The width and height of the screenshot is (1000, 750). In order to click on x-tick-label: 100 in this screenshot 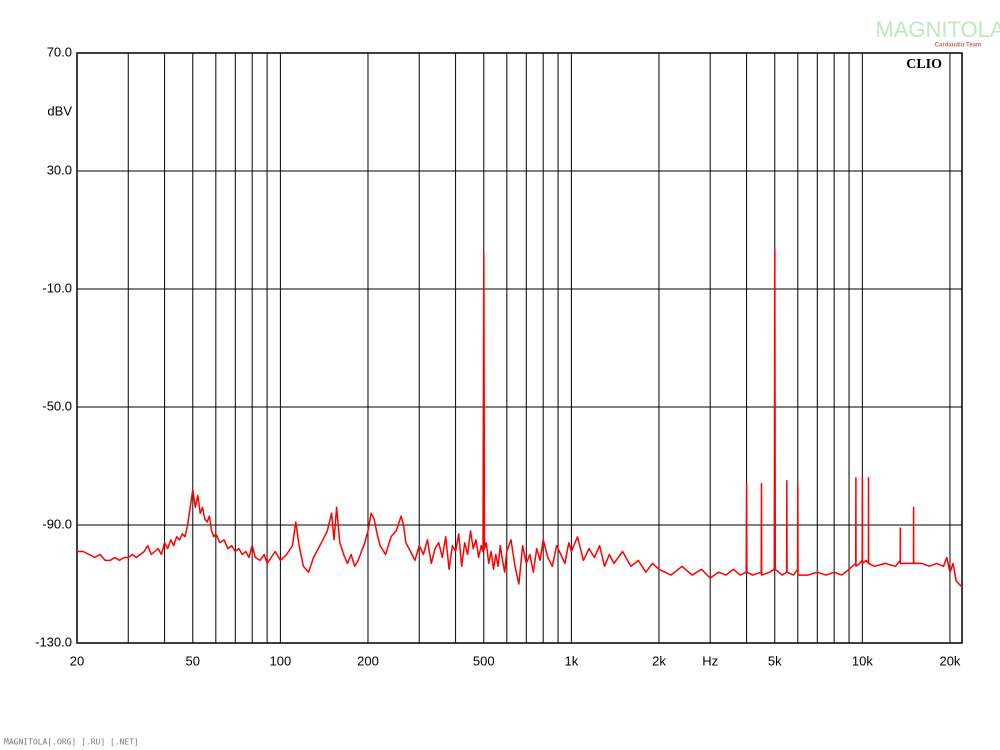, I will do `click(281, 660)`.